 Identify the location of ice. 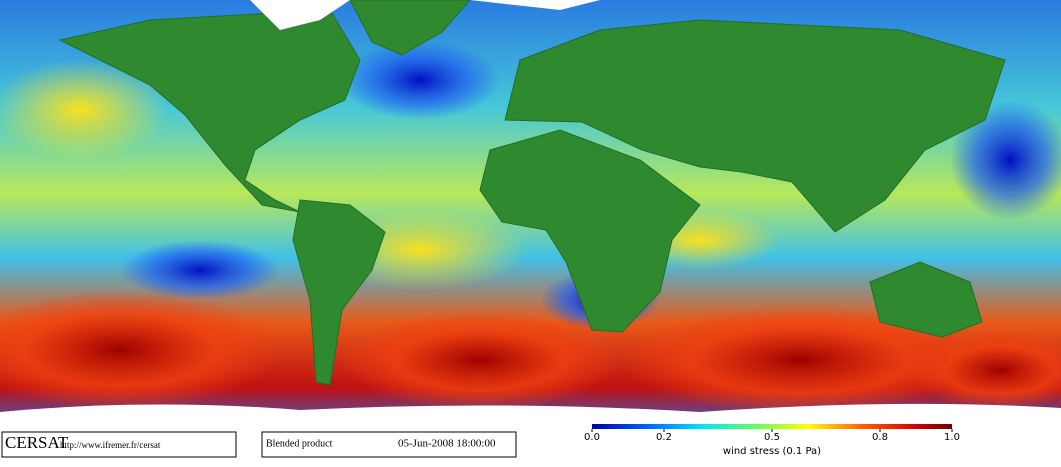
(530, 416).